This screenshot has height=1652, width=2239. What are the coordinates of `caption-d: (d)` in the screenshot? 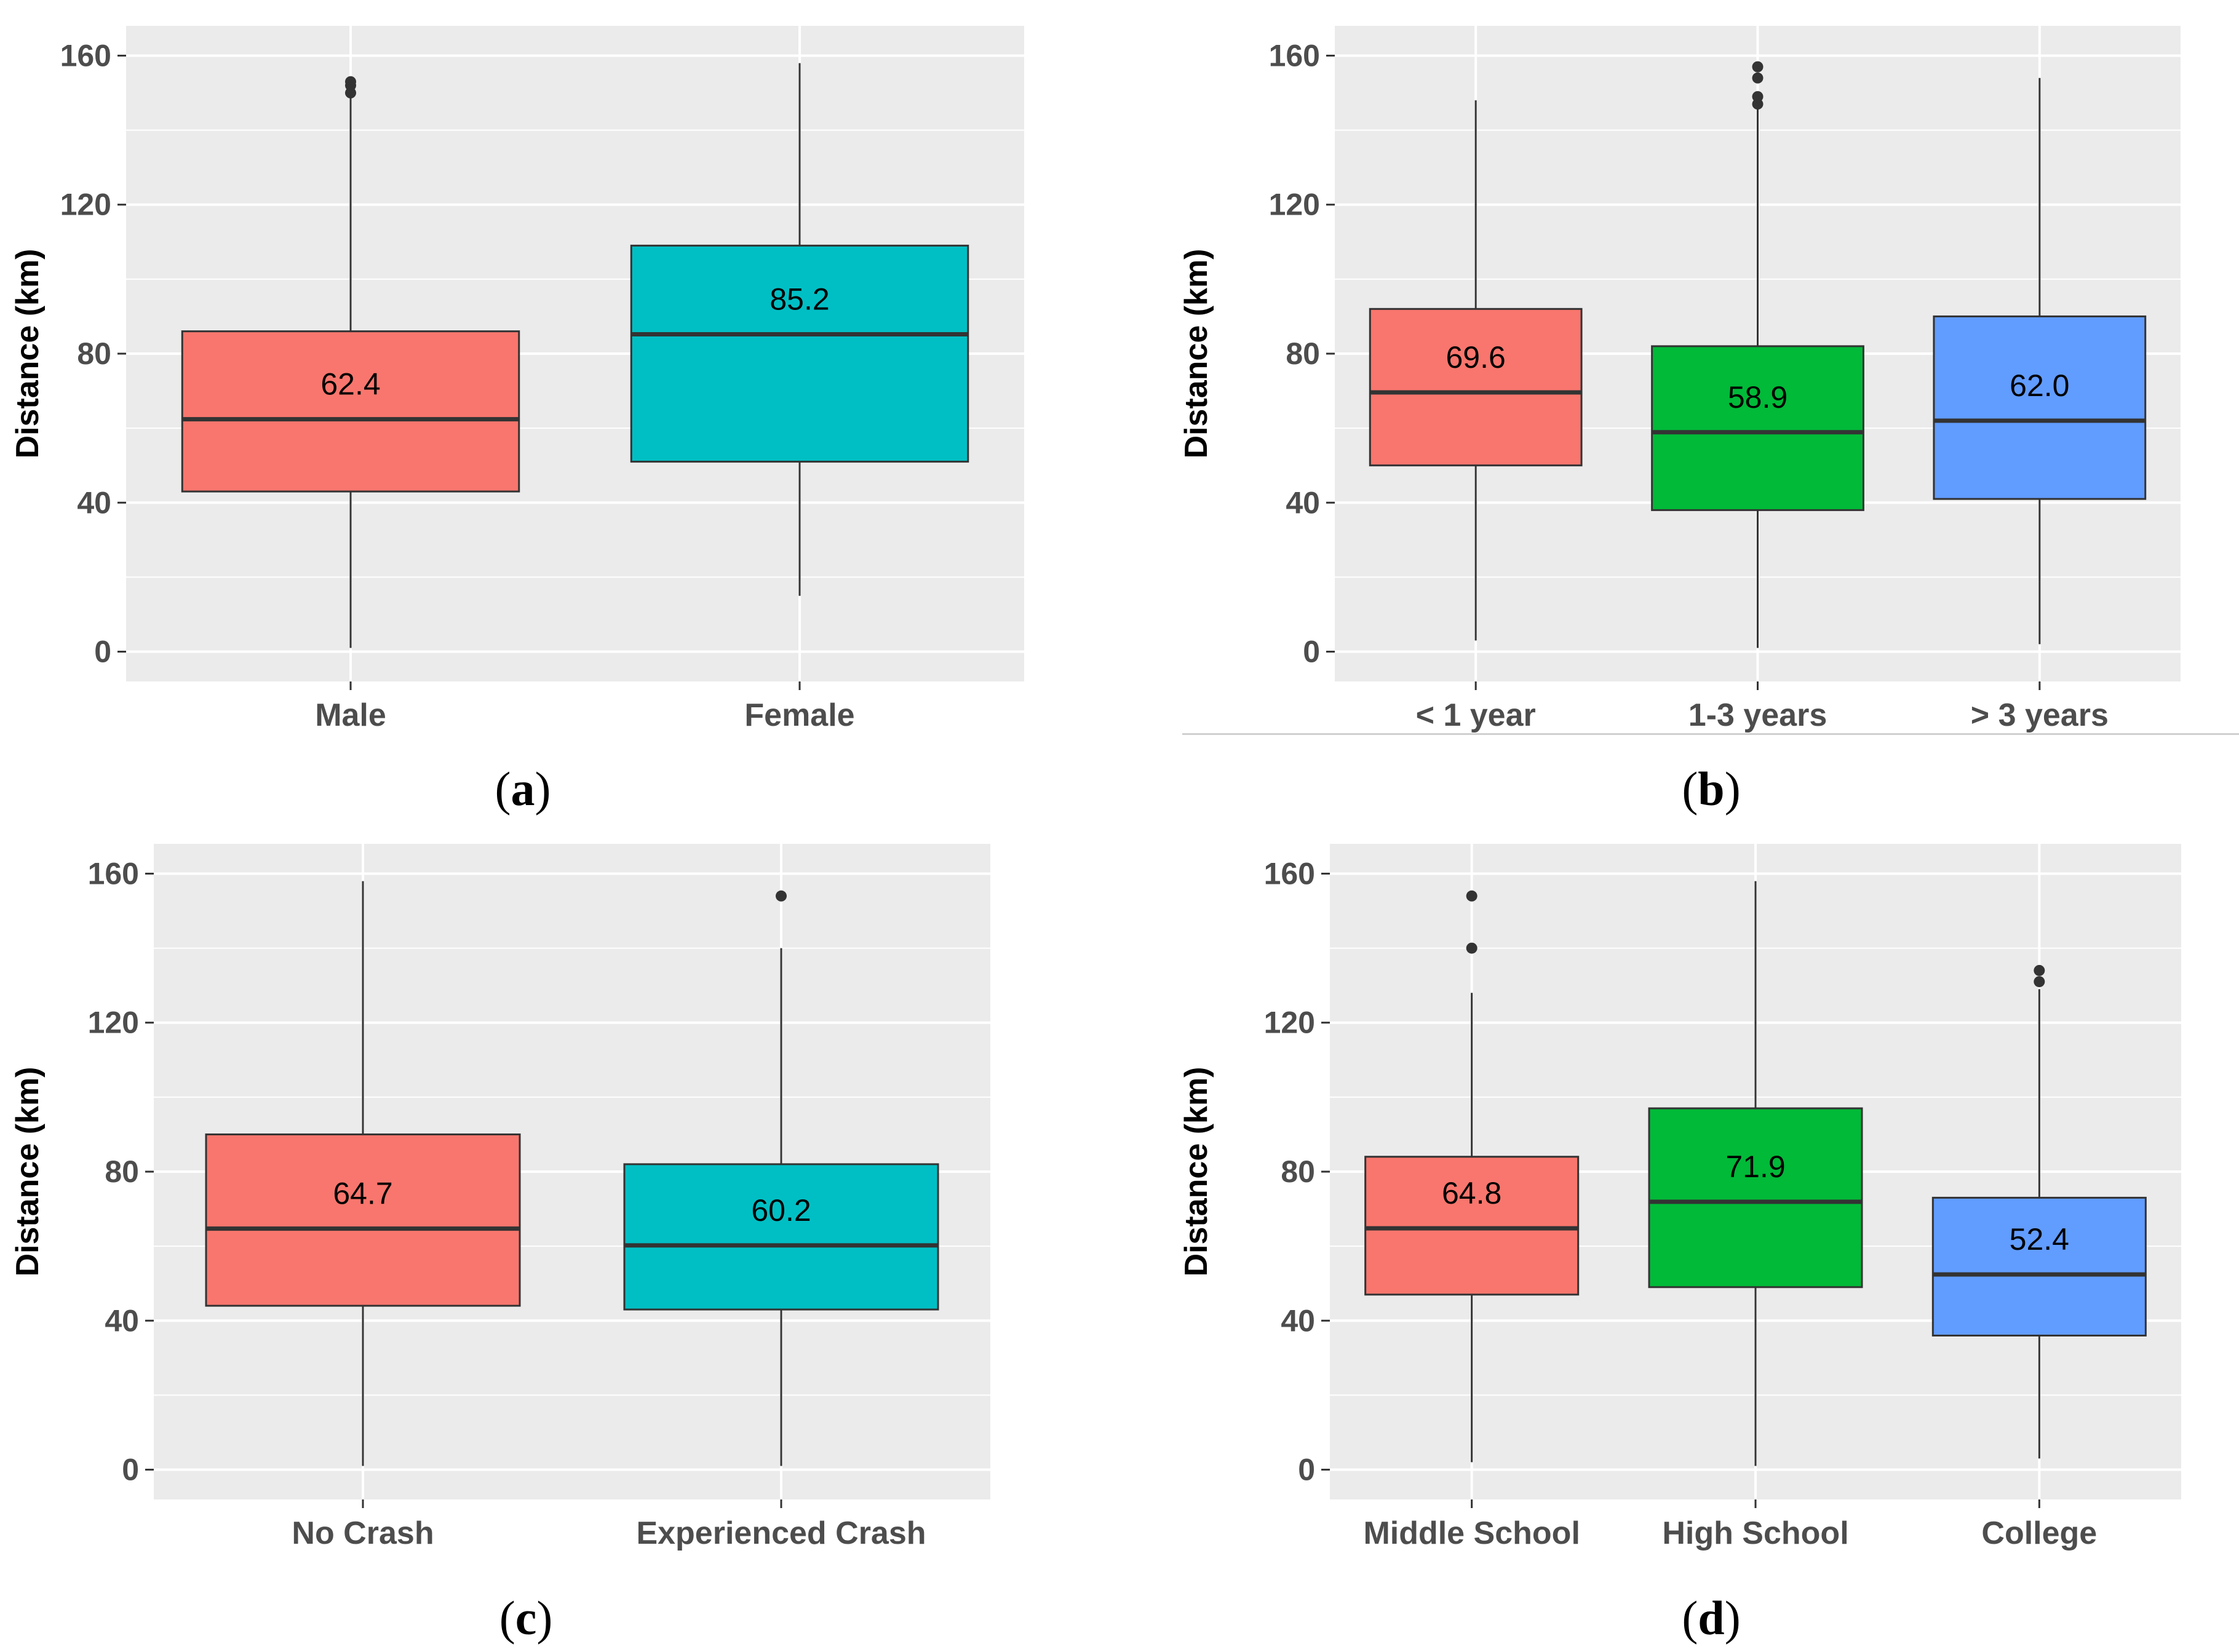 It's located at (1712, 1618).